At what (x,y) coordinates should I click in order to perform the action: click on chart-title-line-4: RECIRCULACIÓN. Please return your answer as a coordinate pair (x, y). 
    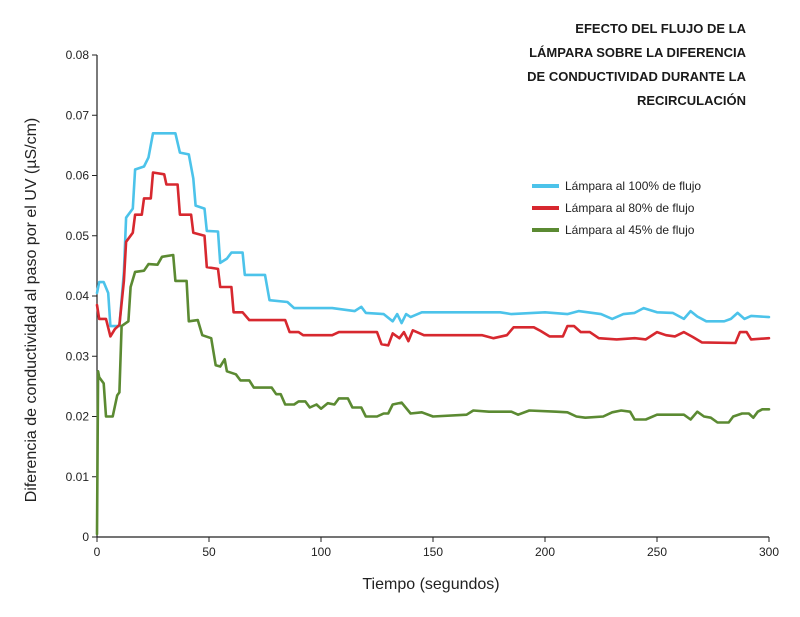
    Looking at the image, I should click on (691, 100).